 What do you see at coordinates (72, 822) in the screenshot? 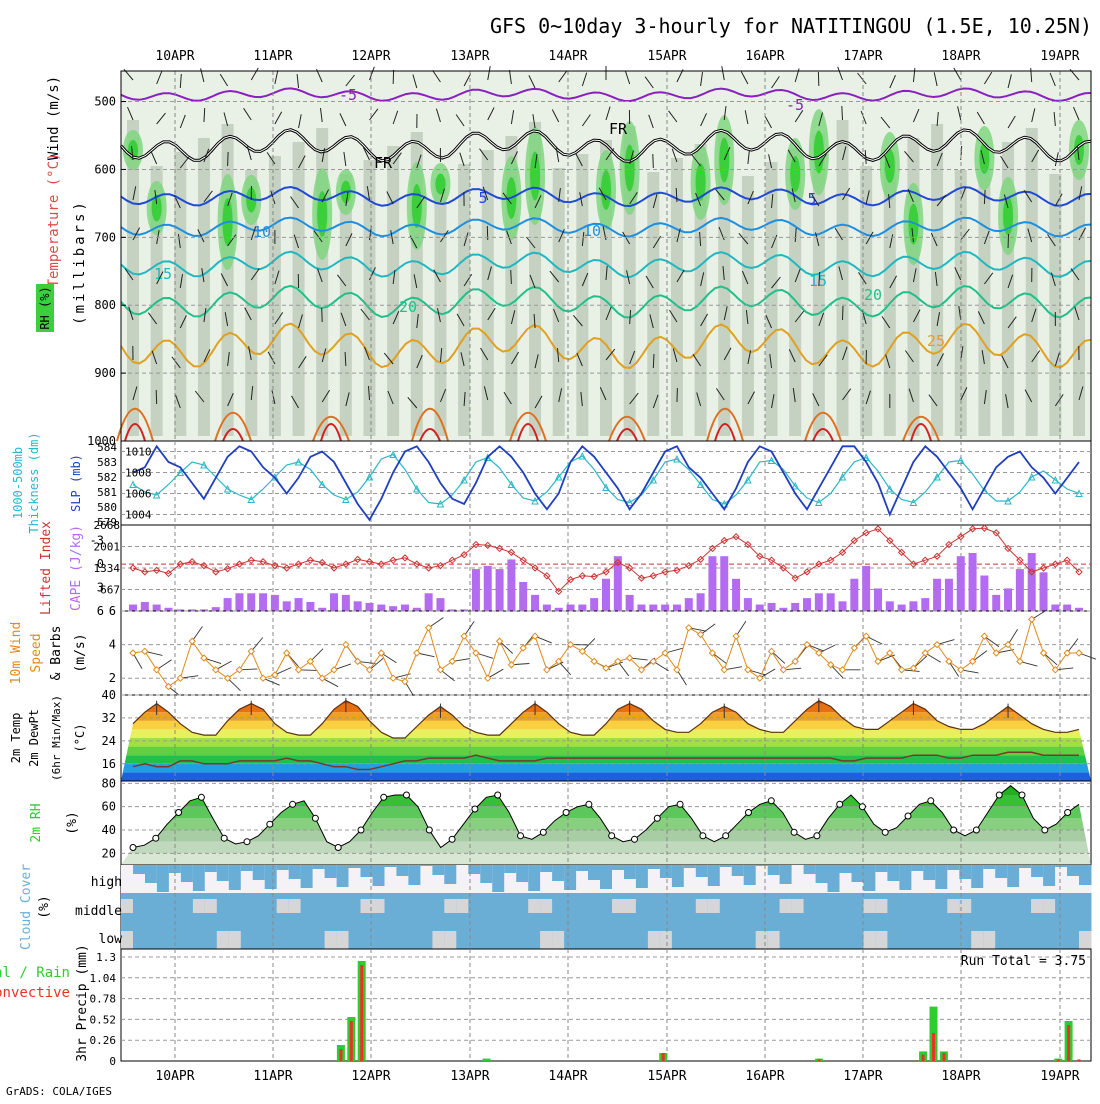
I see `rh2m-label-2: (%)` at bounding box center [72, 822].